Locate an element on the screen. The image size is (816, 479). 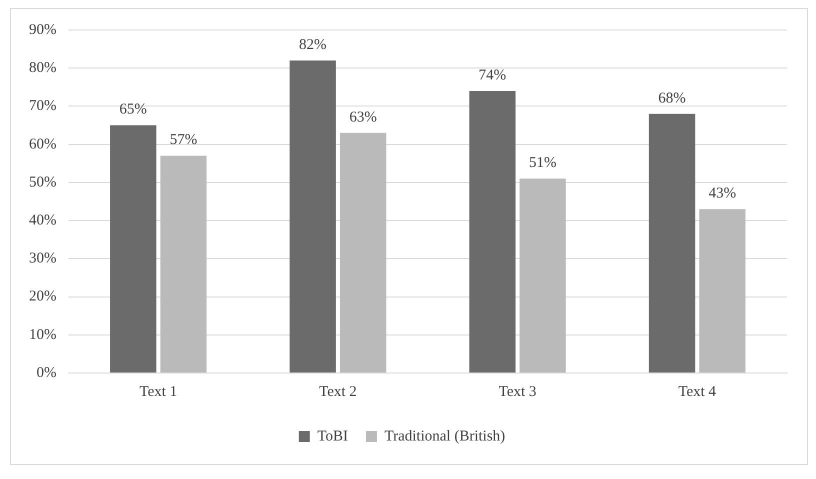
y-tick-label: 70% is located at coordinates (42, 106).